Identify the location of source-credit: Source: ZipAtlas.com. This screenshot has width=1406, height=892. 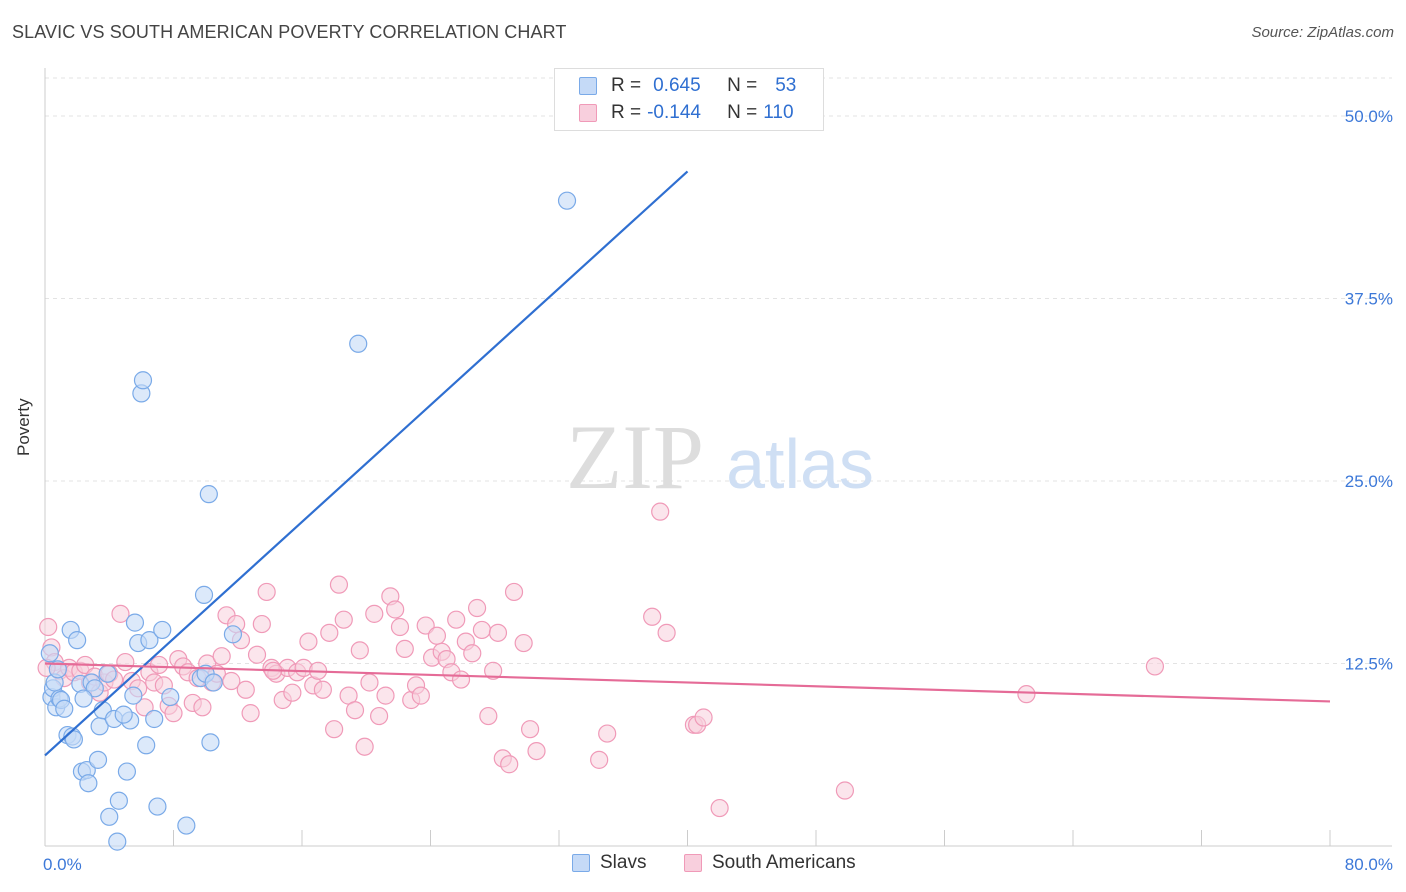
(1322, 32).